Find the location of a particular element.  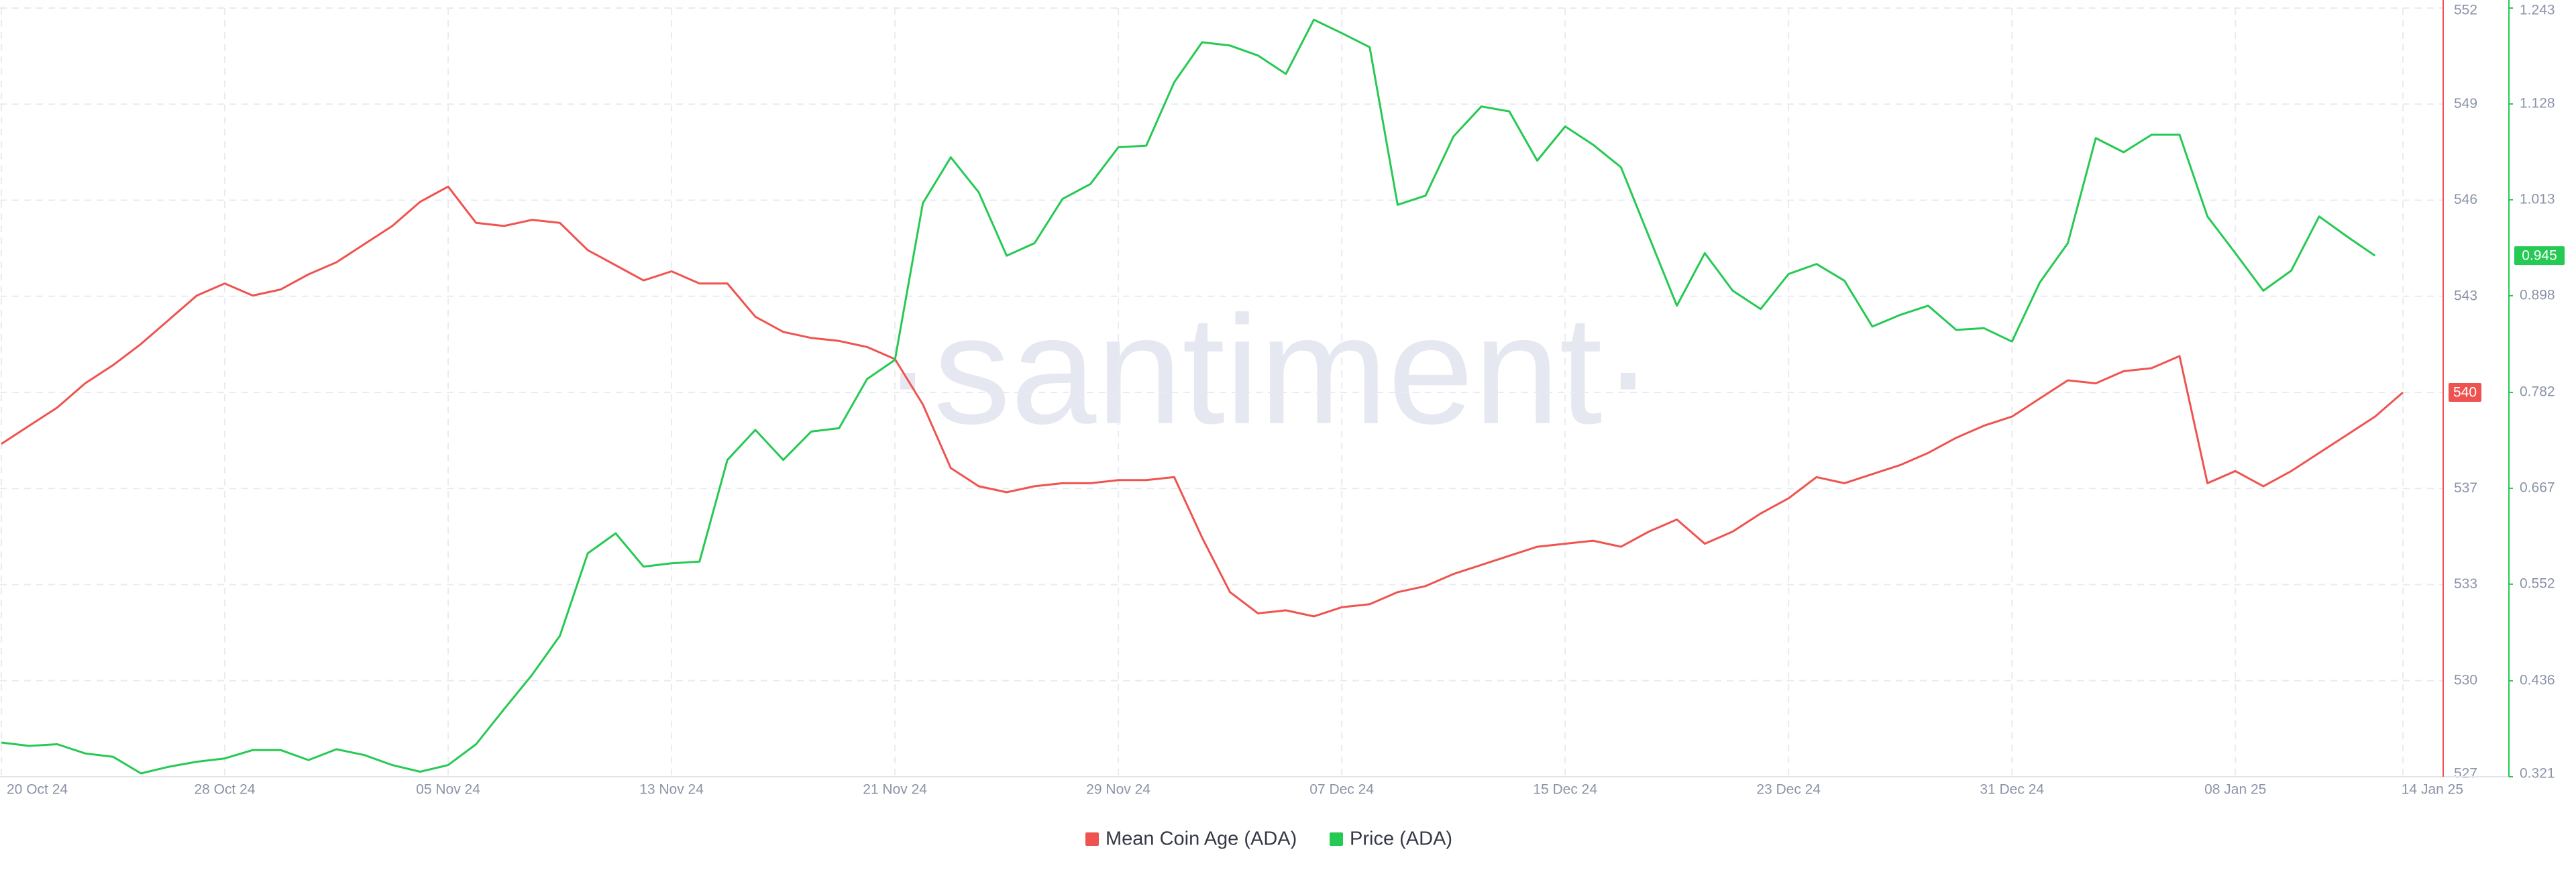

legend-label: Price (ADA) is located at coordinates (1401, 839).